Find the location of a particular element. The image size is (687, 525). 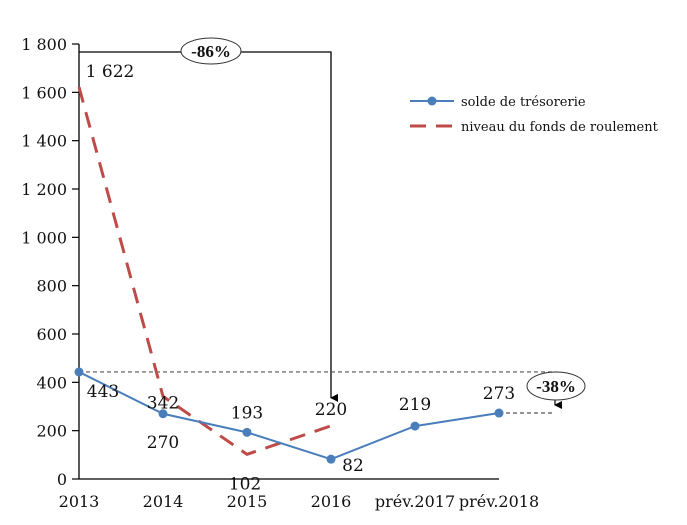

data-label-tresorerie: 270 is located at coordinates (163, 443).